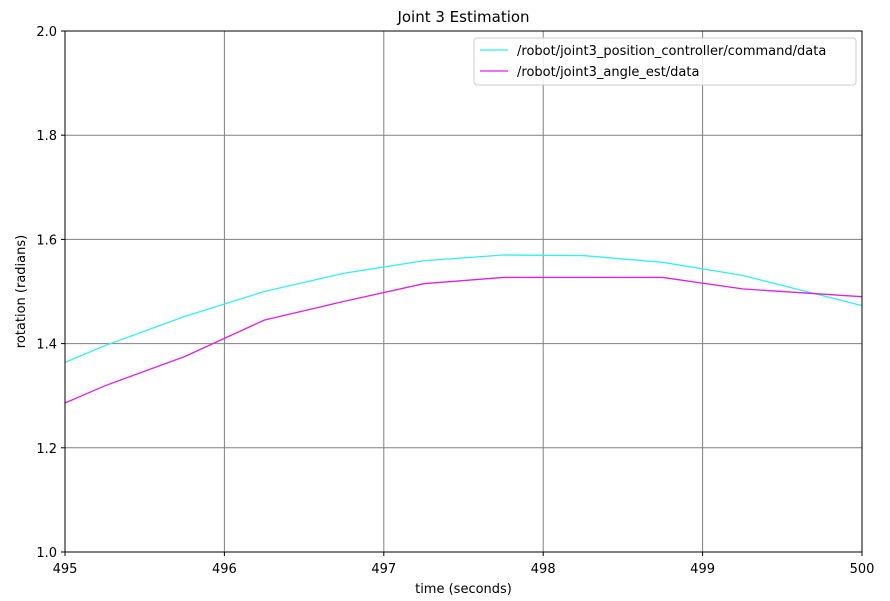 The width and height of the screenshot is (890, 601). Describe the element at coordinates (608, 72) in the screenshot. I see `legend-entry: /robot/joint3_angle_est/data` at that location.